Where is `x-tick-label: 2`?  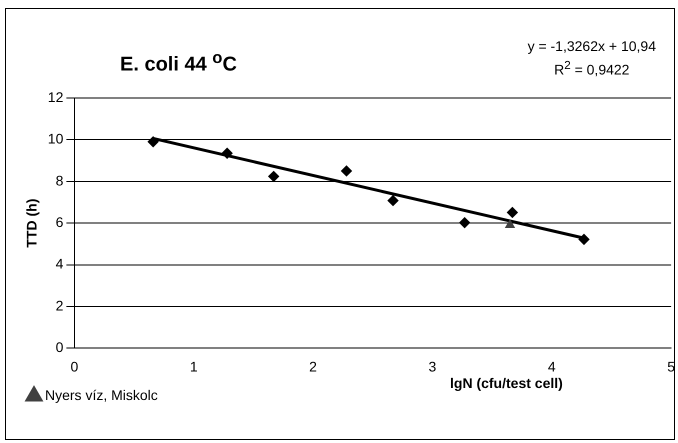 x-tick-label: 2 is located at coordinates (313, 366).